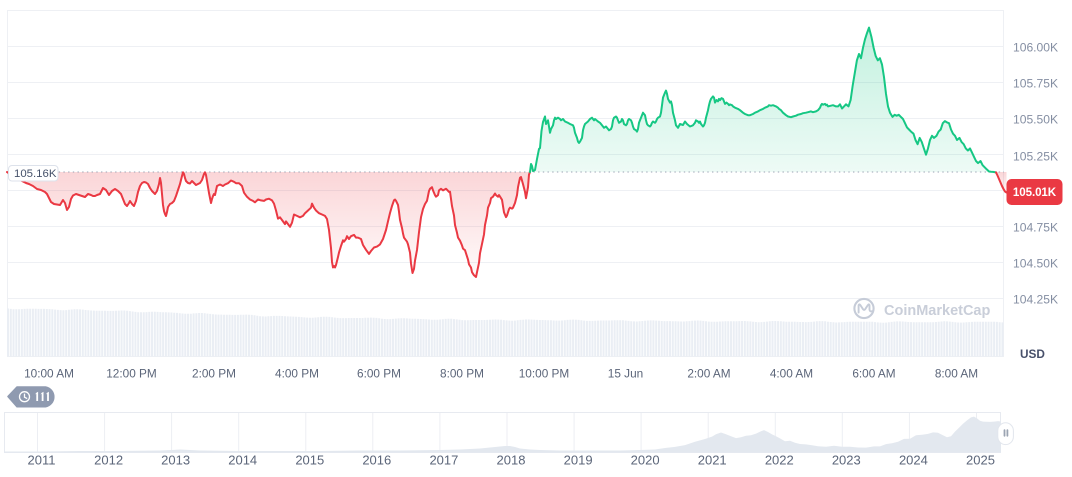  Describe the element at coordinates (49, 374) in the screenshot. I see `svg-text: 10:00 AM` at that location.